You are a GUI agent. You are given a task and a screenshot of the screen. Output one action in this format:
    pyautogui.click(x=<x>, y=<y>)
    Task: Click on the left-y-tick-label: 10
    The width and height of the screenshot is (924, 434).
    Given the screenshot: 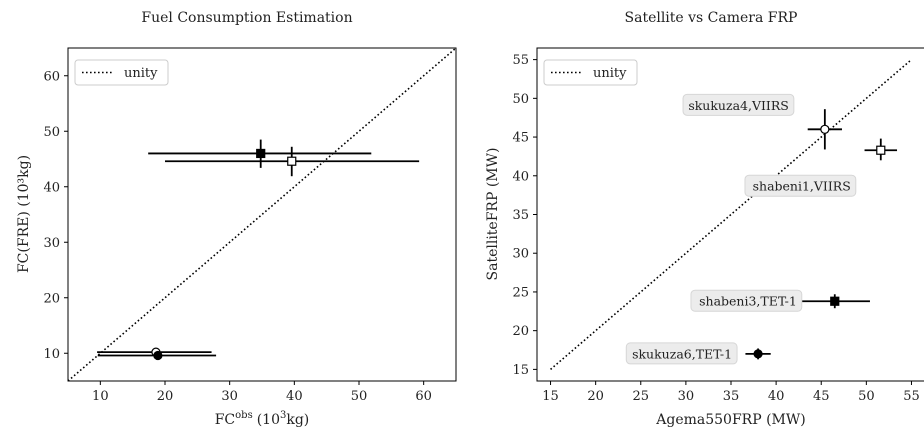 What is the action you would take?
    pyautogui.click(x=51, y=354)
    